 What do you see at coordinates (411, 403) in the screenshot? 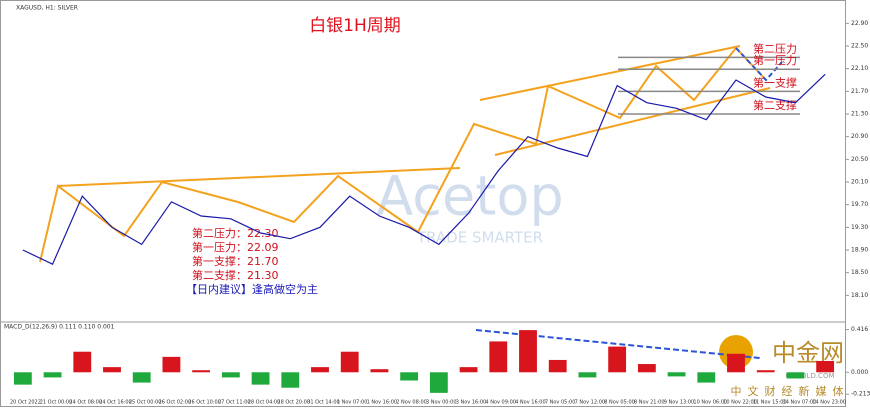
I see `x-tick-label: 2 Nov 08:00` at bounding box center [411, 403].